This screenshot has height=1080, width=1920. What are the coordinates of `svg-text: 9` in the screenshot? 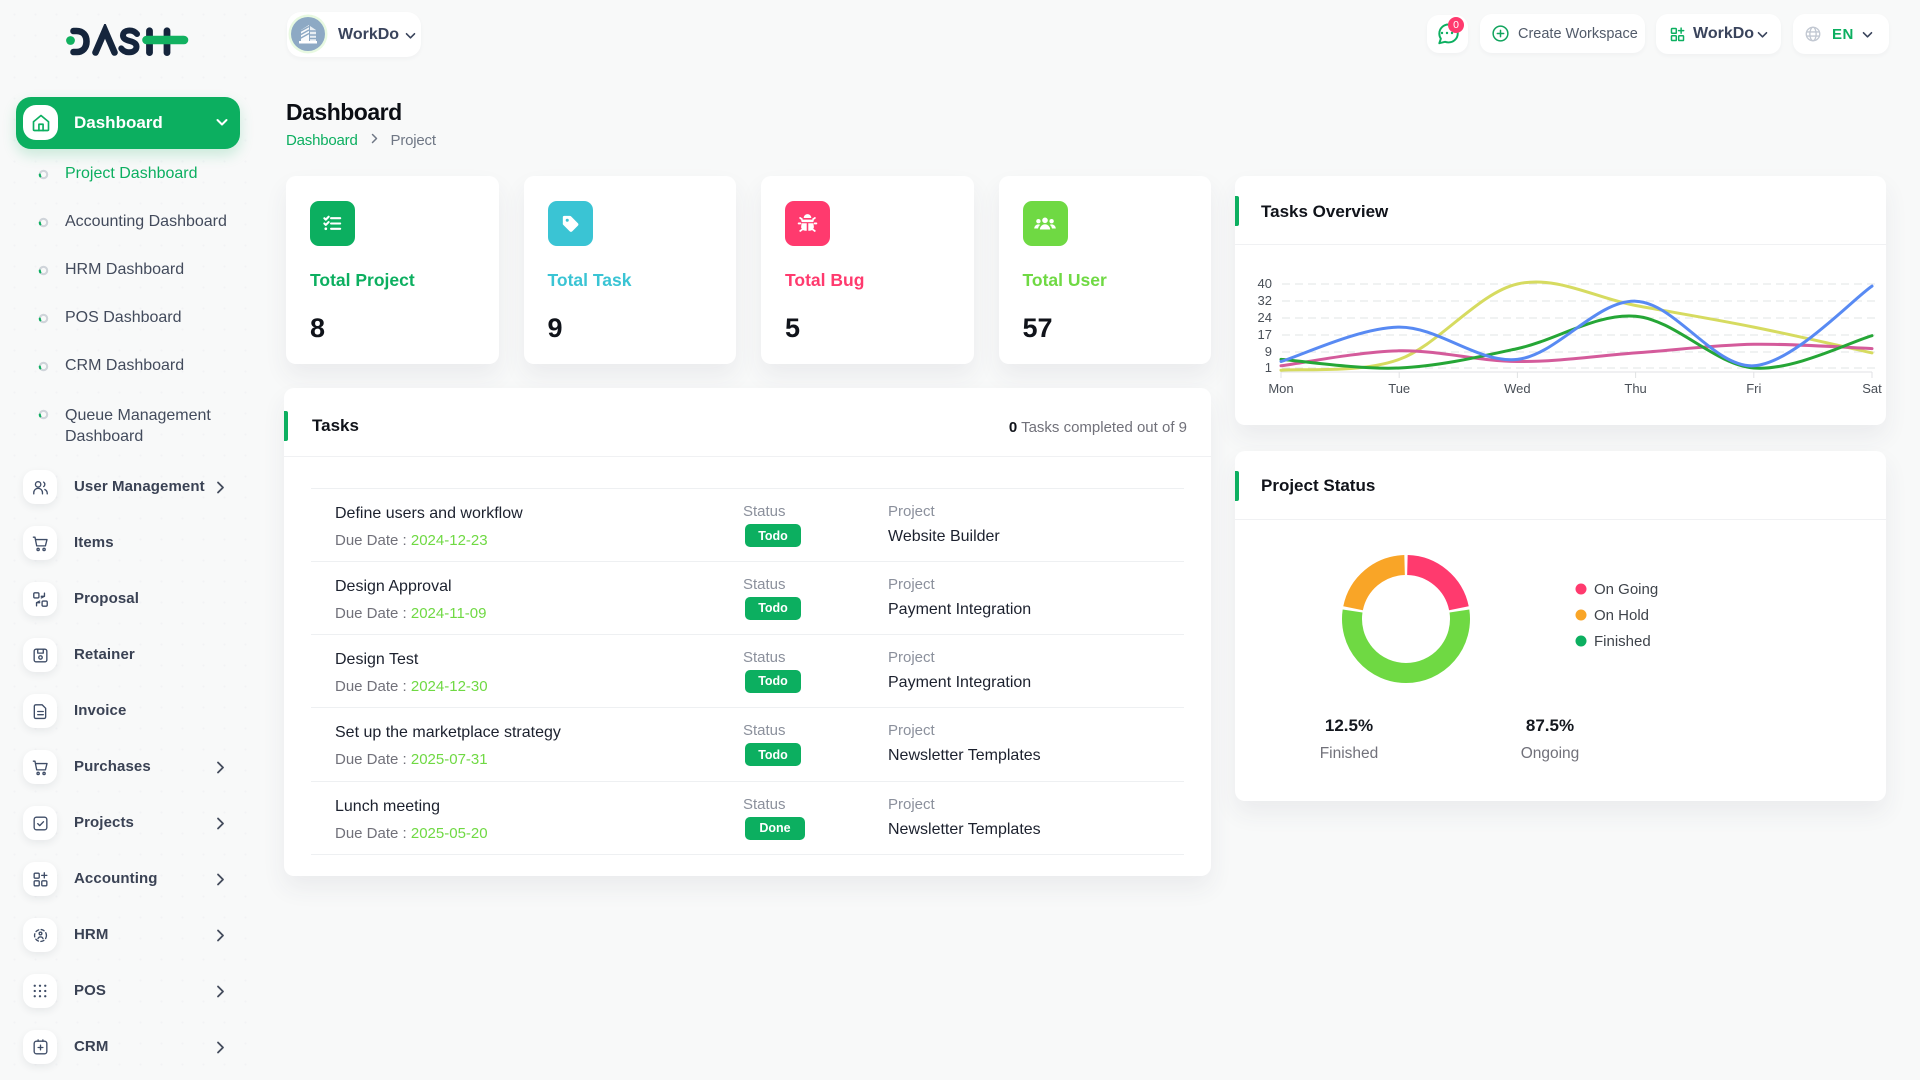 It's located at (1268, 351).